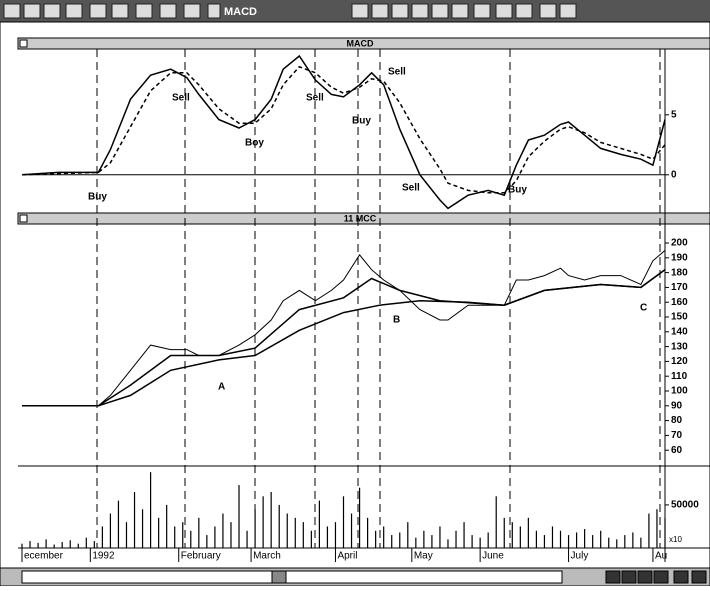  Describe the element at coordinates (290, 11) in the screenshot. I see `toolbar-buttons` at that location.